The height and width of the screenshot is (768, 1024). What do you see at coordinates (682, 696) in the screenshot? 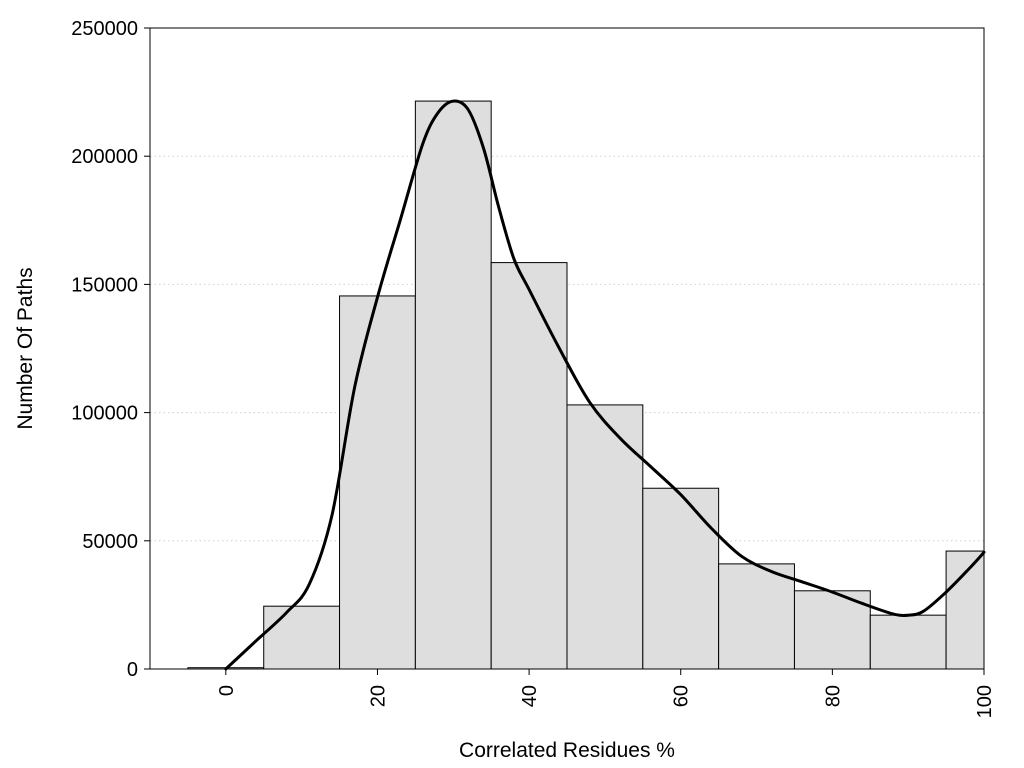
I see `x-tick-label: 60` at bounding box center [682, 696].